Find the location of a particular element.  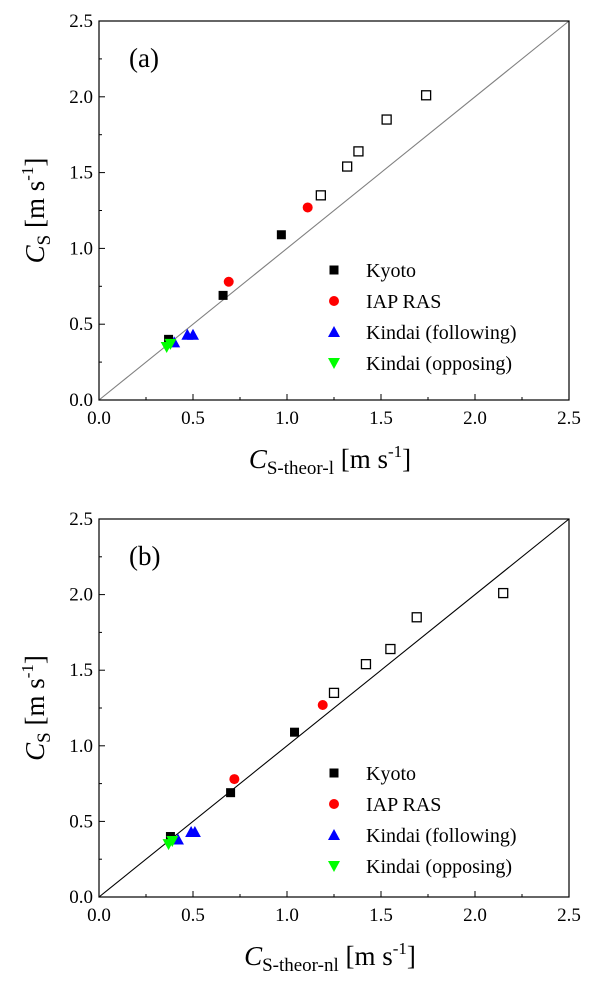

panel-label: (a) is located at coordinates (144, 58).